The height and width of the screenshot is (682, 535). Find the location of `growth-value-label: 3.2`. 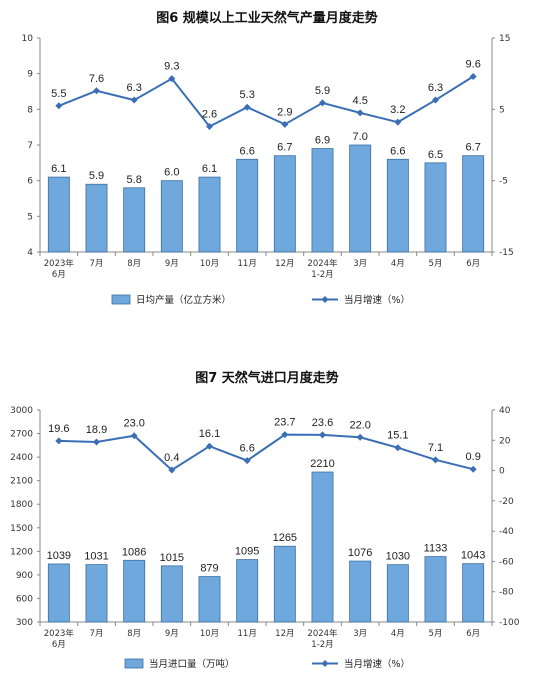

growth-value-label: 3.2 is located at coordinates (397, 110).